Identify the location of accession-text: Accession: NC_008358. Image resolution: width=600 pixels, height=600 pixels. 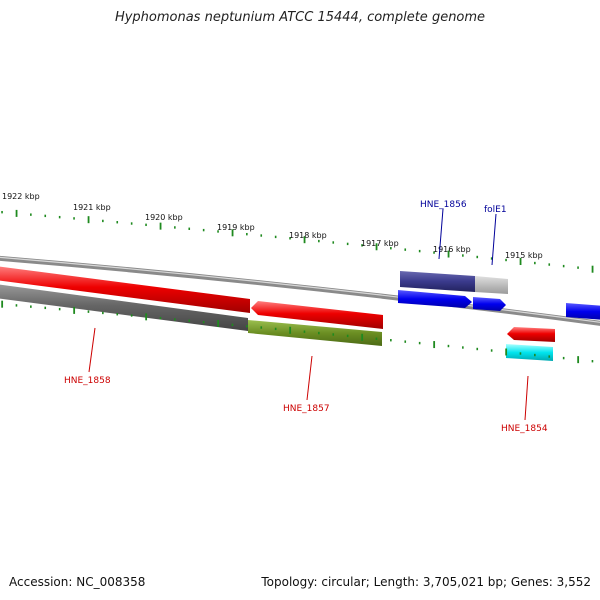
(77, 582).